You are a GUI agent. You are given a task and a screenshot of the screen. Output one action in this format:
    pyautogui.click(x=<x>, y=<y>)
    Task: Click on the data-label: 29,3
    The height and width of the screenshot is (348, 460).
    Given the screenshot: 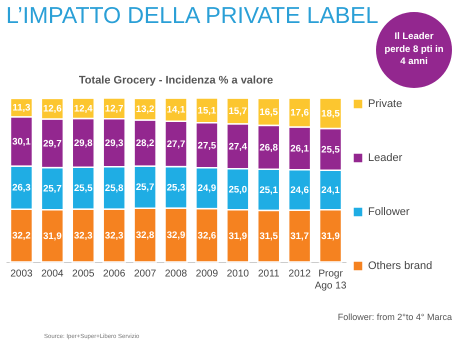 What is the action you would take?
    pyautogui.click(x=114, y=143)
    